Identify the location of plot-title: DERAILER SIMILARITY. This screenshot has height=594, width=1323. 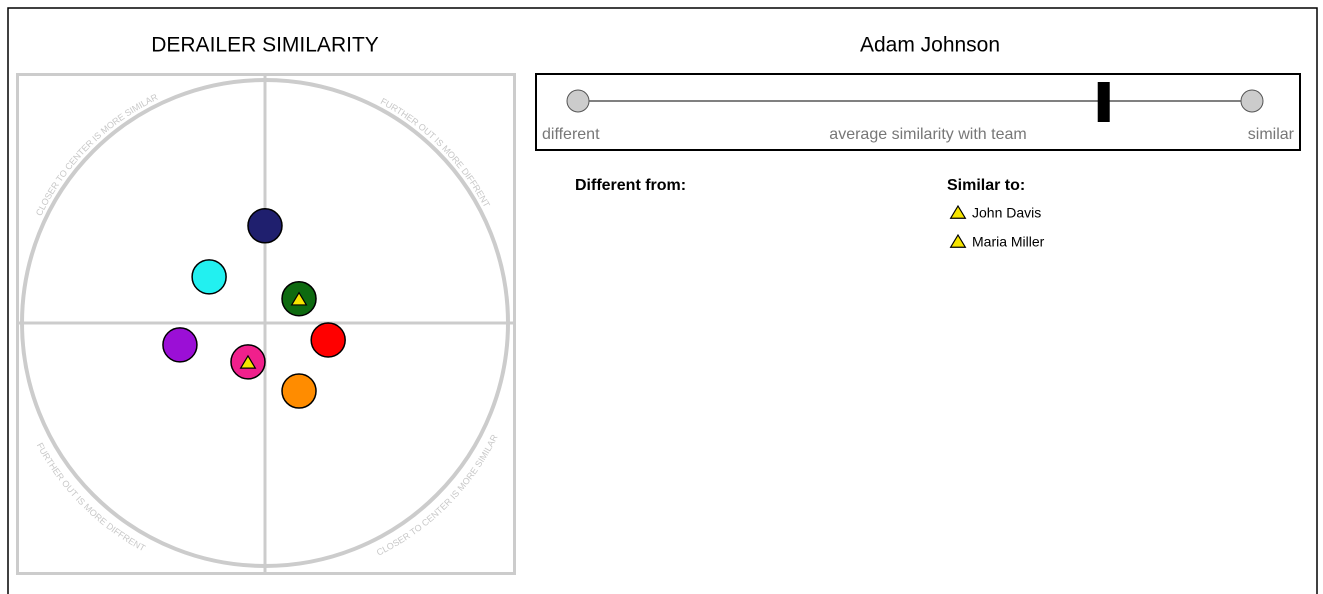
(265, 45).